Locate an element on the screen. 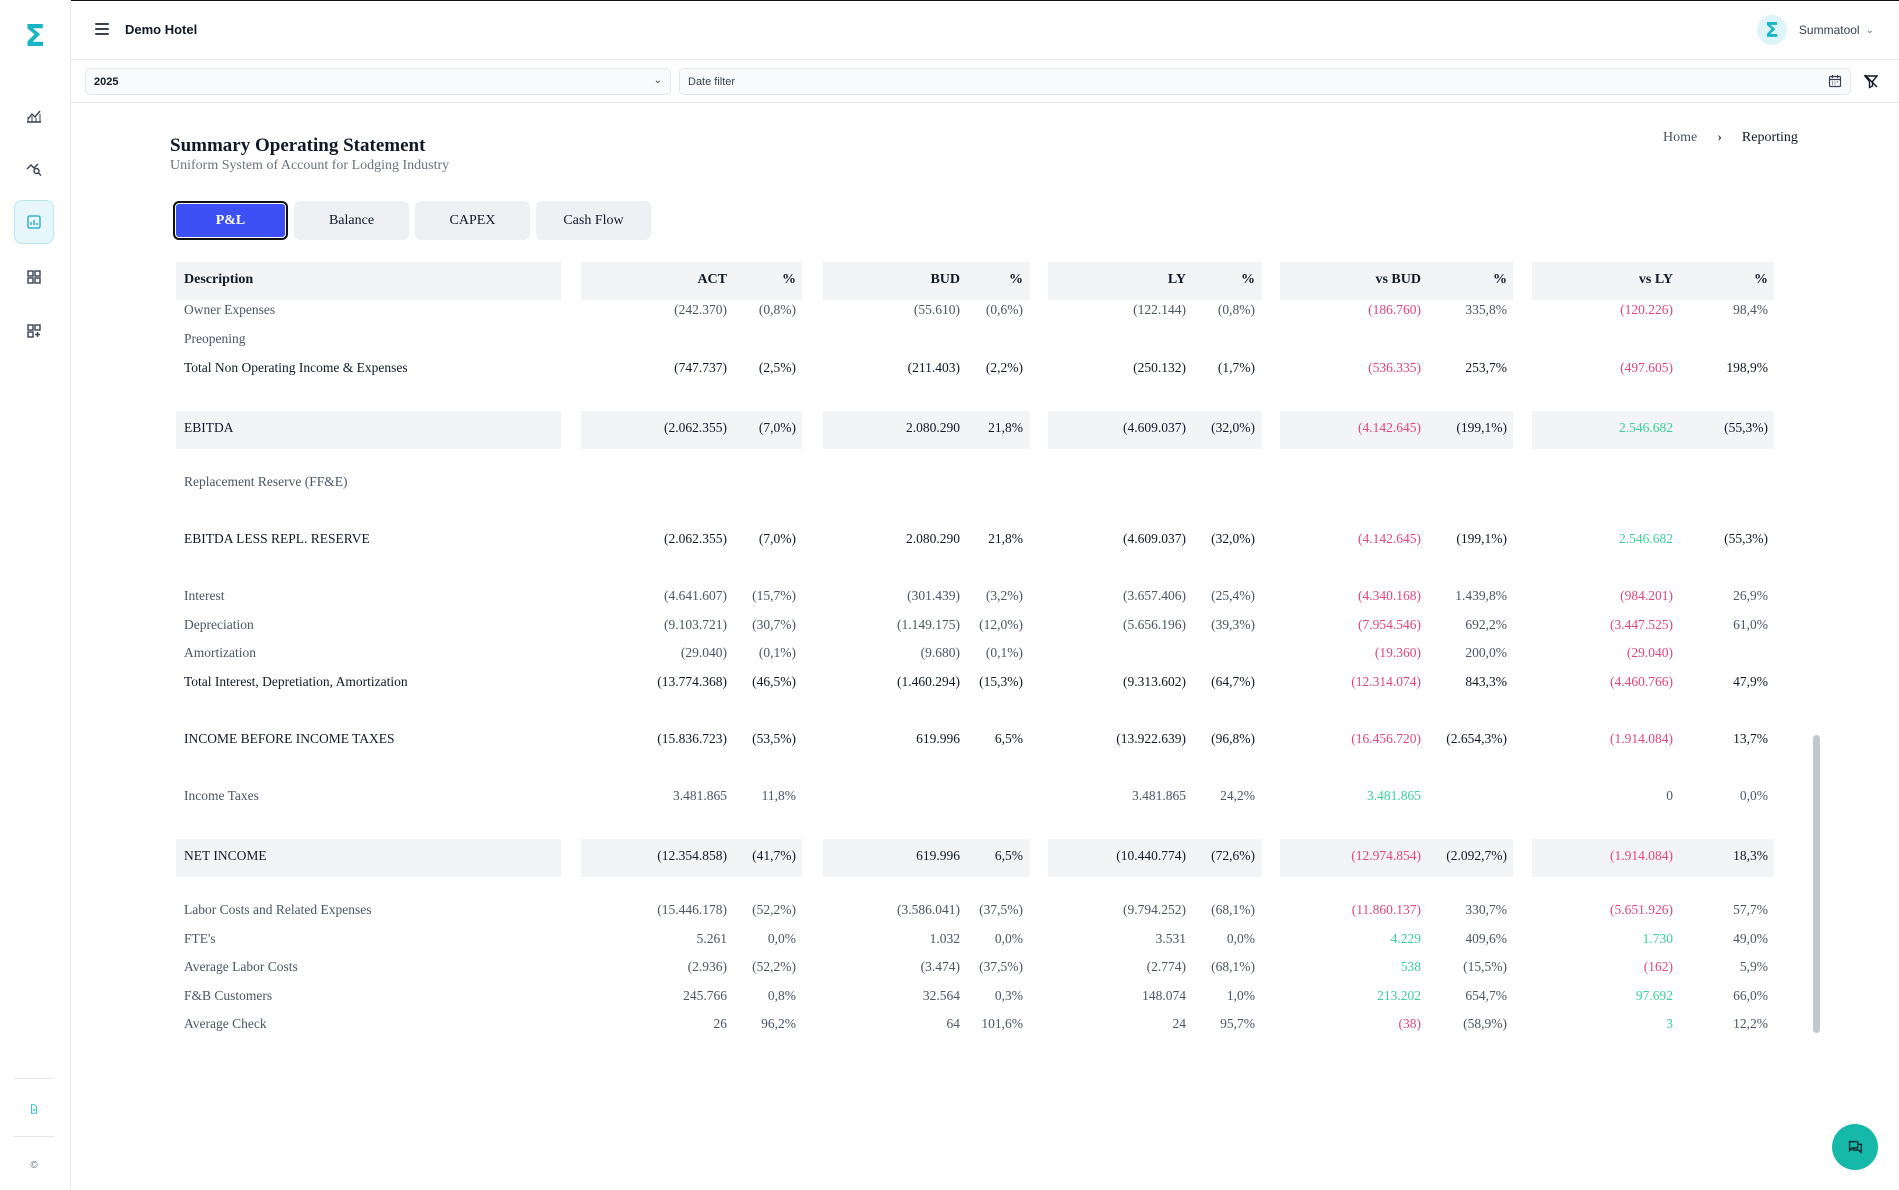 The height and width of the screenshot is (1190, 1899). cell-vs-ly: (1.914.084) is located at coordinates (1641, 738).